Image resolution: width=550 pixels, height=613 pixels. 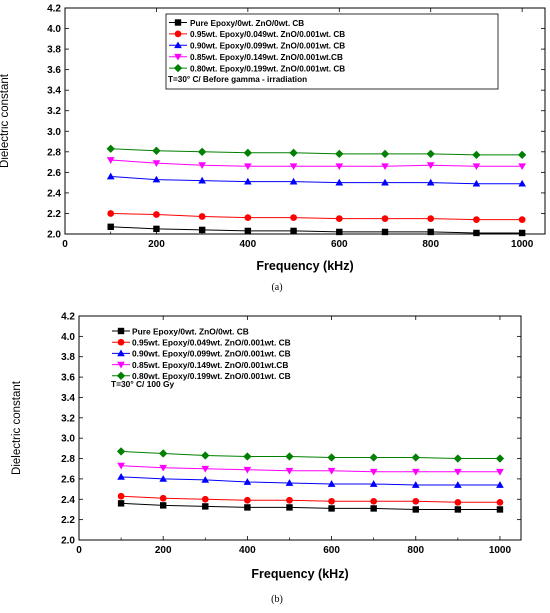 What do you see at coordinates (304, 266) in the screenshot?
I see `x-axis-label: Frequency (kHz)` at bounding box center [304, 266].